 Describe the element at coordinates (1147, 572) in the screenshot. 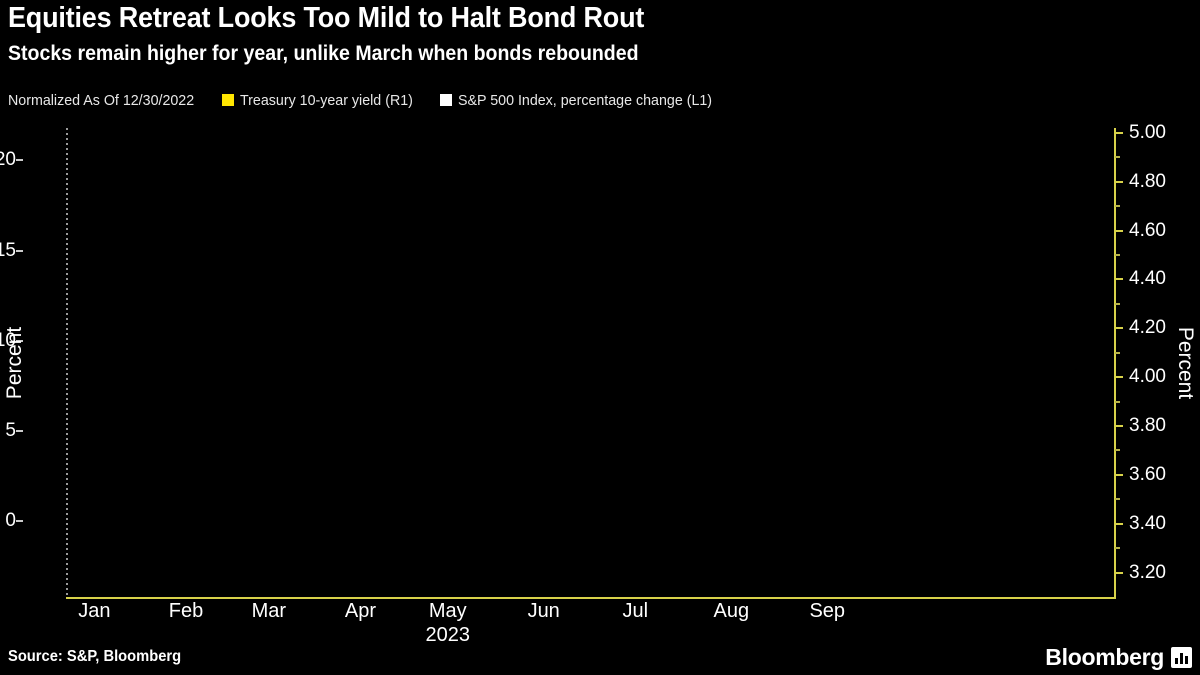

I see `right-tick-label: 3.20` at that location.